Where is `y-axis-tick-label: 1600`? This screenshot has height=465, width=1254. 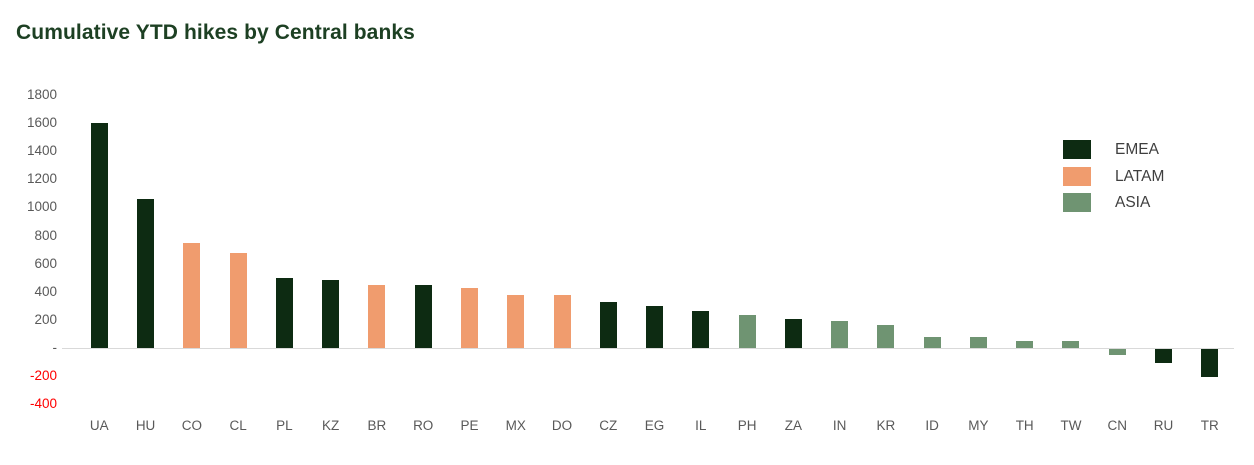 y-axis-tick-label: 1600 is located at coordinates (41, 123).